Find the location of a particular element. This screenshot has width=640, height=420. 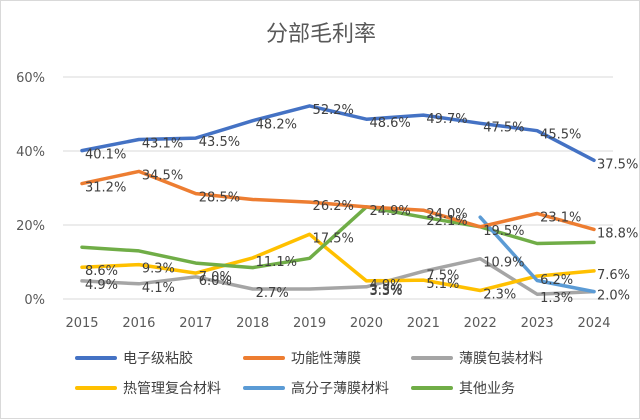

x-tick-label: 2016 is located at coordinates (138, 323).